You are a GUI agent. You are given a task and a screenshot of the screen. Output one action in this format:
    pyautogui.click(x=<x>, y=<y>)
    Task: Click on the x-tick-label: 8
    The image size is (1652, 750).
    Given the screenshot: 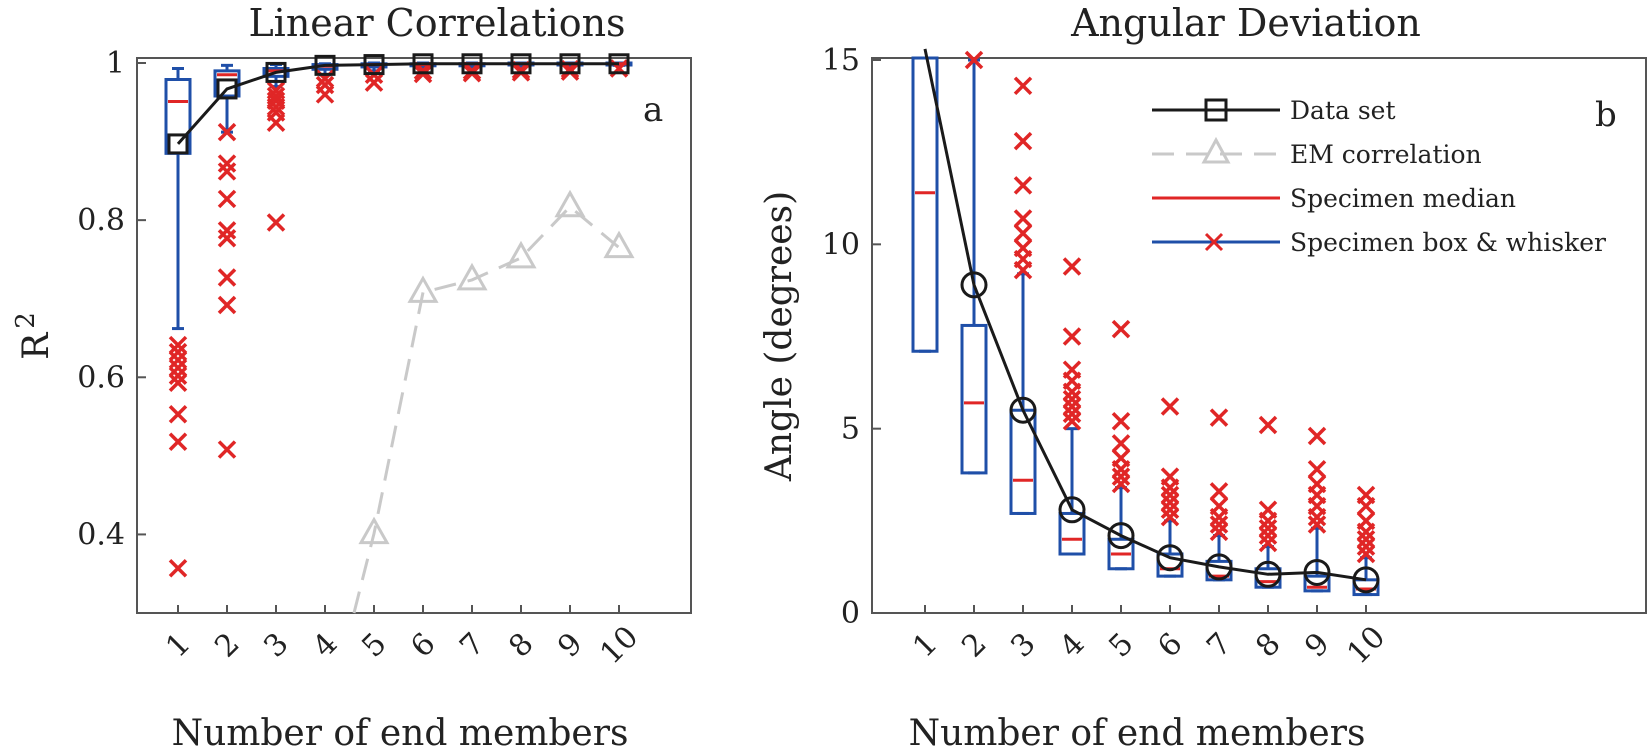 What is the action you would take?
    pyautogui.click(x=521, y=645)
    